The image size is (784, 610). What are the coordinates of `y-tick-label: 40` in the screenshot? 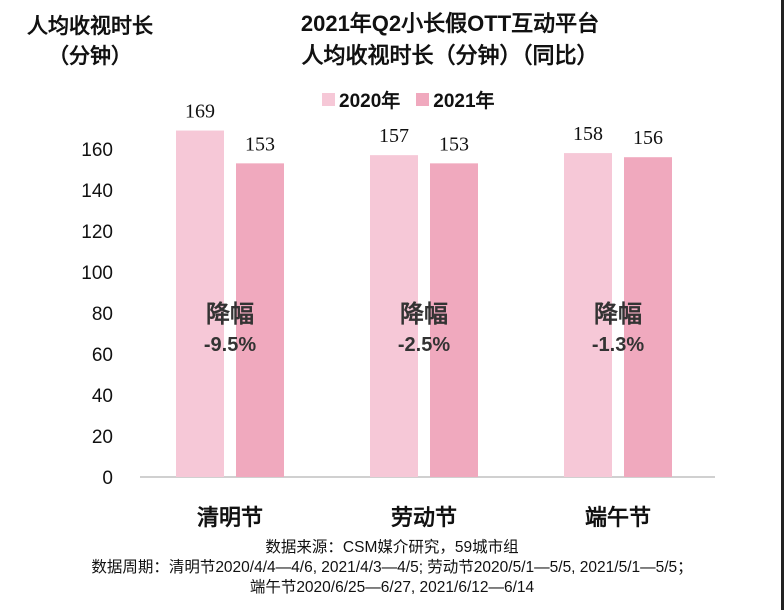 It's located at (102, 396).